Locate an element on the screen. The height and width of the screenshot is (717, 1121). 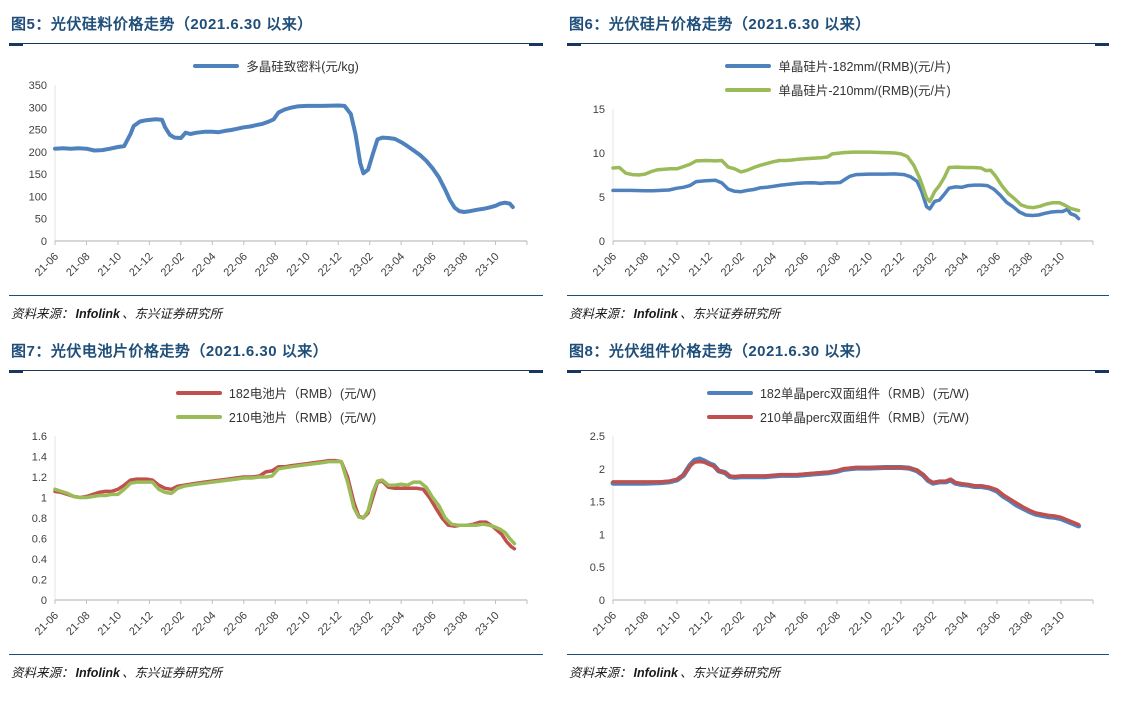
svg-text: 150 is located at coordinates (38, 175).